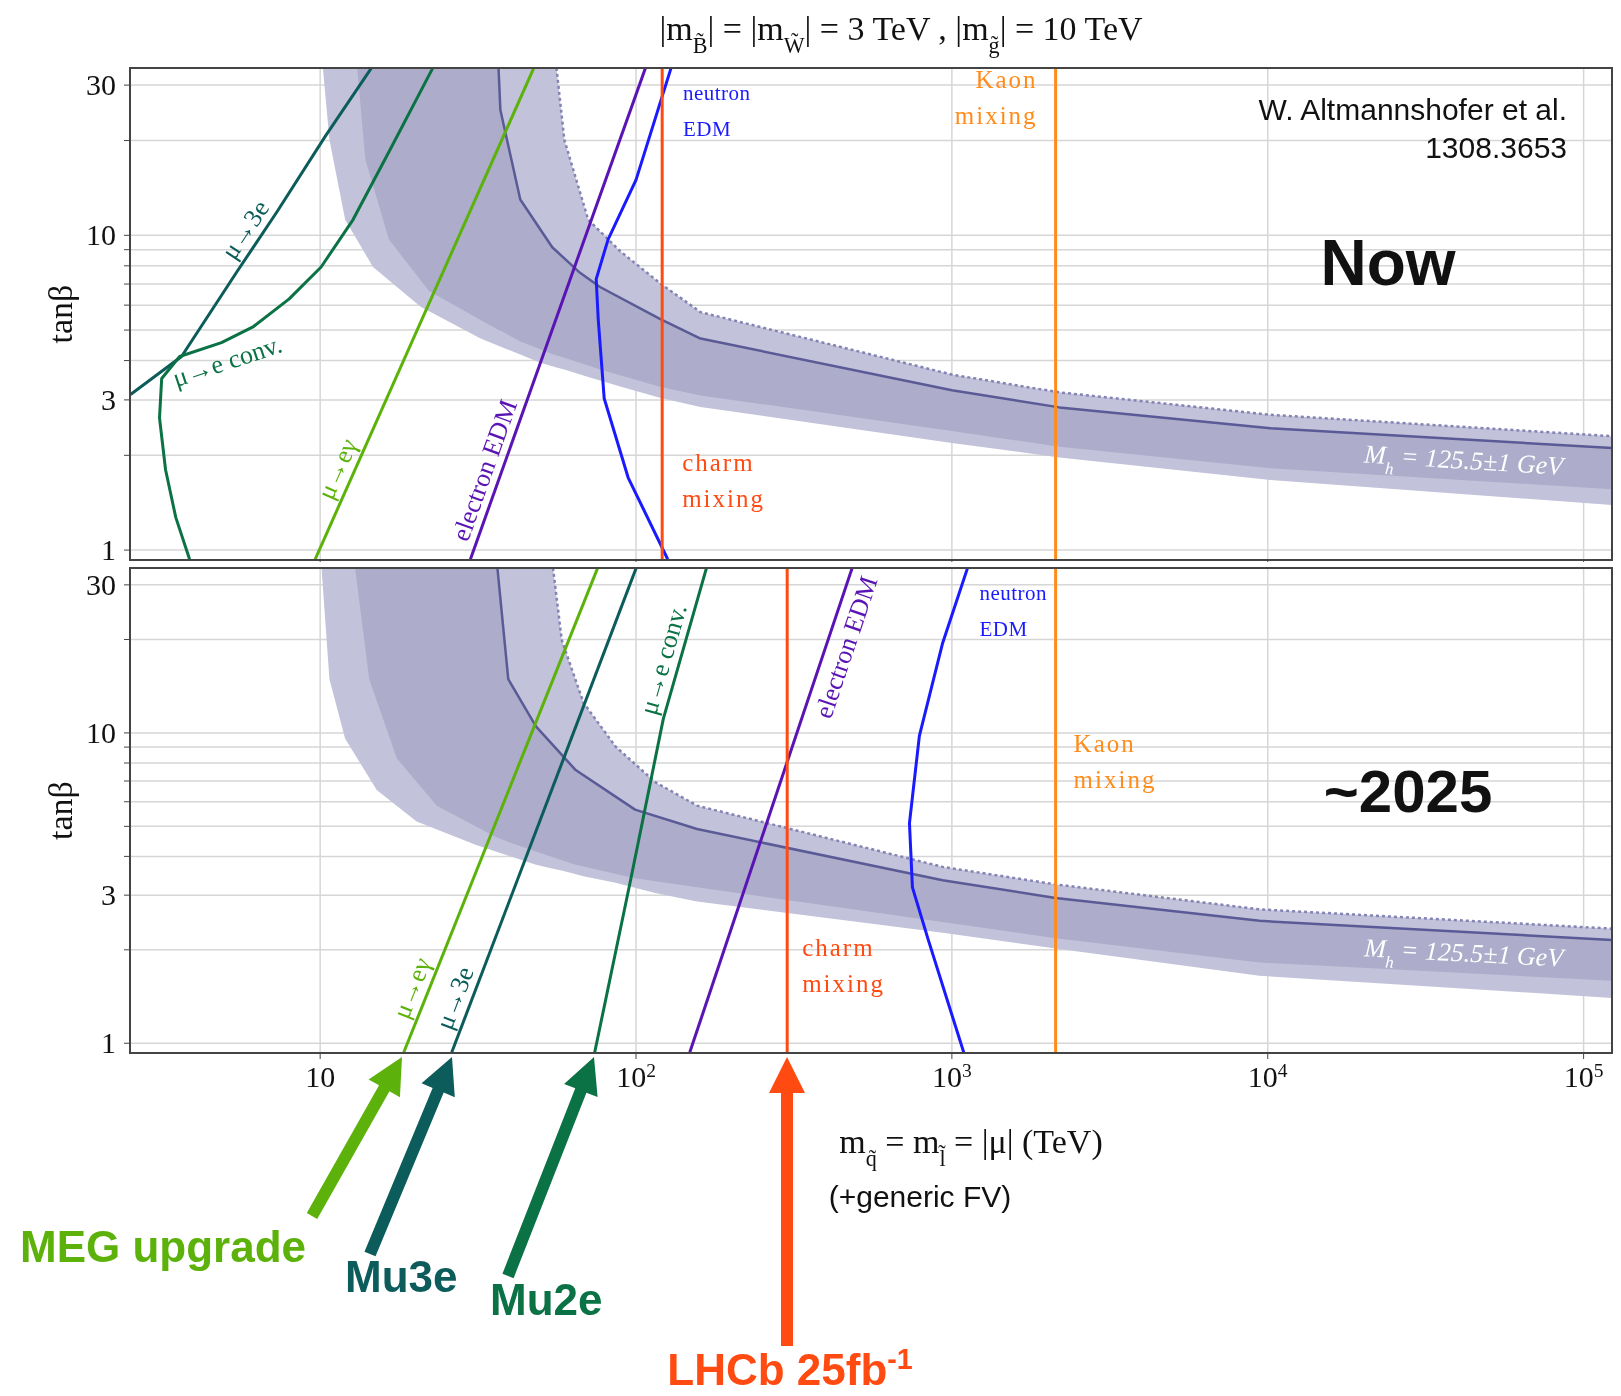  What do you see at coordinates (1583, 1076) in the screenshot?
I see `x-tick-label: 10$^{5}$` at bounding box center [1583, 1076].